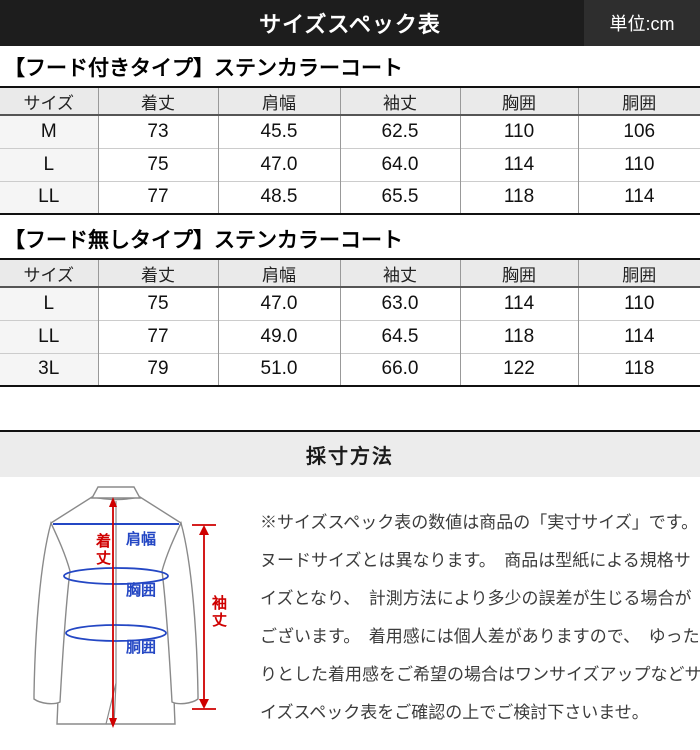  Describe the element at coordinates (476, 598) in the screenshot. I see `note-line: イズとなり、 計測方法により多少の誤差が生じる場合が` at that location.